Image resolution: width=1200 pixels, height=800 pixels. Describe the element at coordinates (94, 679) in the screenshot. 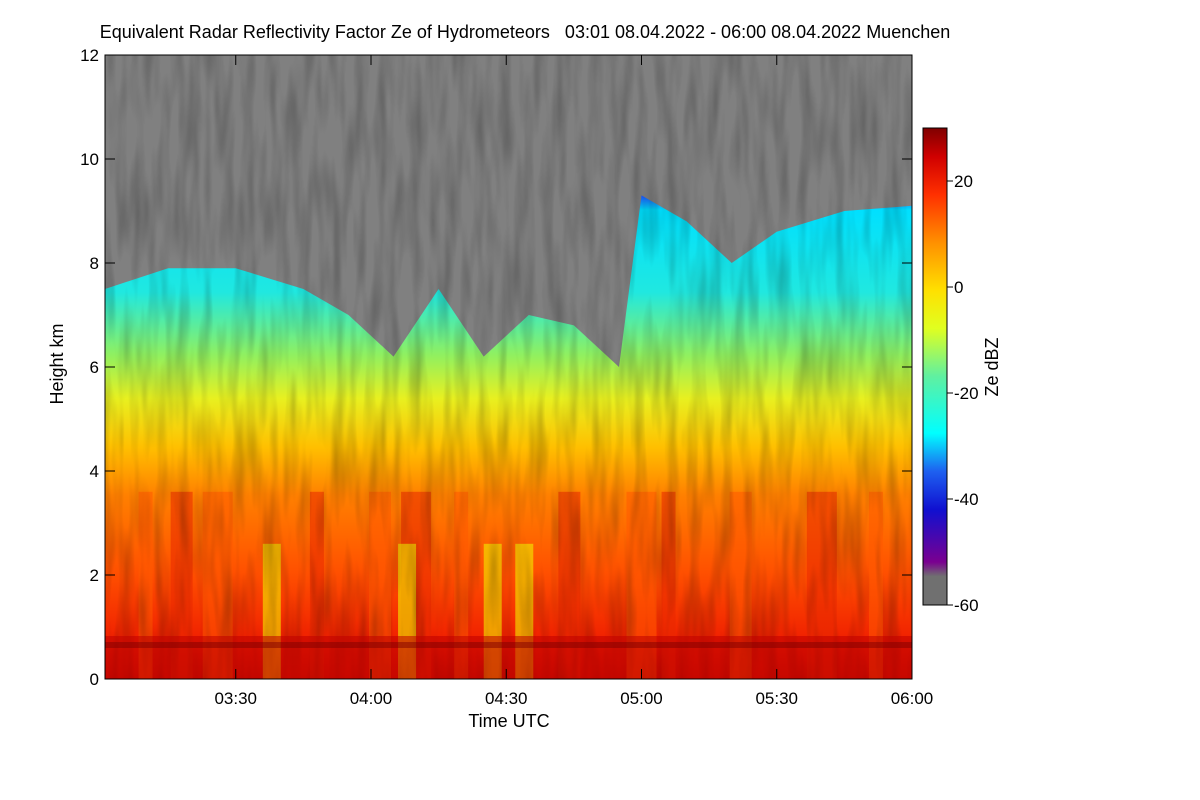

I see `y-tick-label: 0` at that location.